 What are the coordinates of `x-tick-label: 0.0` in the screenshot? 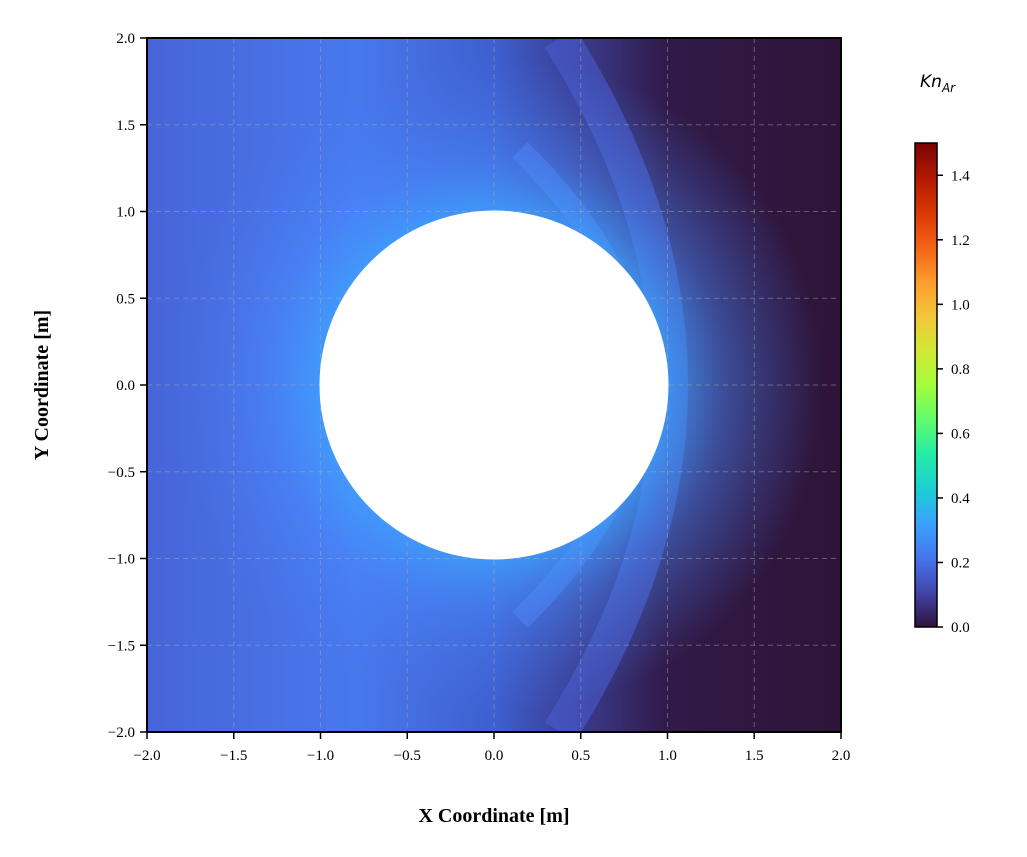 It's located at (494, 756).